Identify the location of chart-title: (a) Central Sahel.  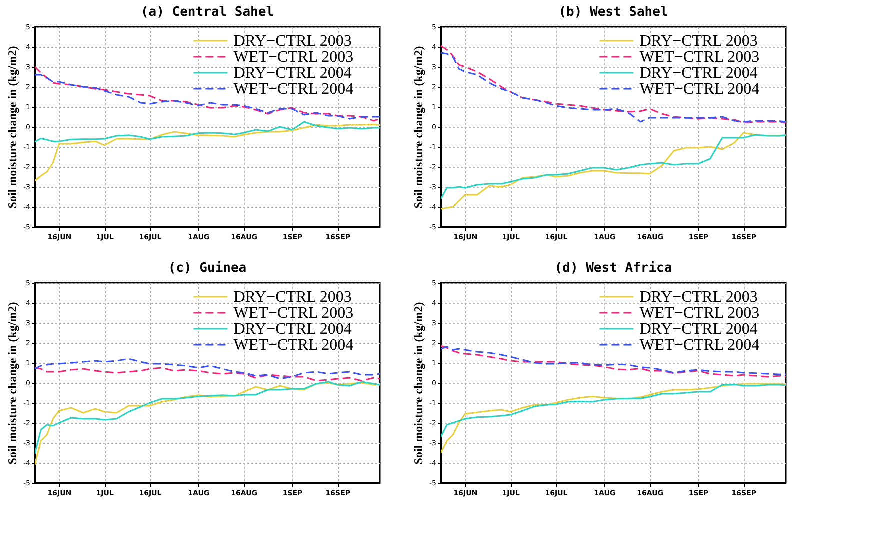
(207, 12).